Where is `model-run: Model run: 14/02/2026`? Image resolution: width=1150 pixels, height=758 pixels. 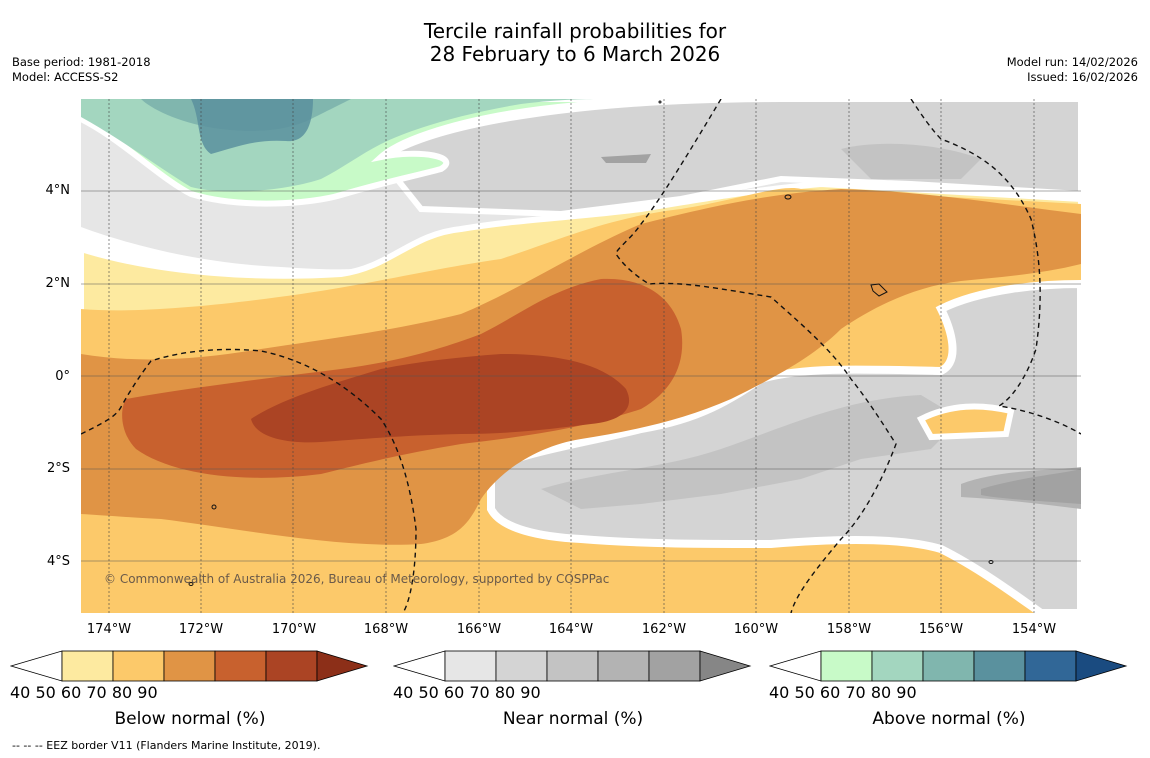 model-run: Model run: 14/02/2026 is located at coordinates (1072, 62).